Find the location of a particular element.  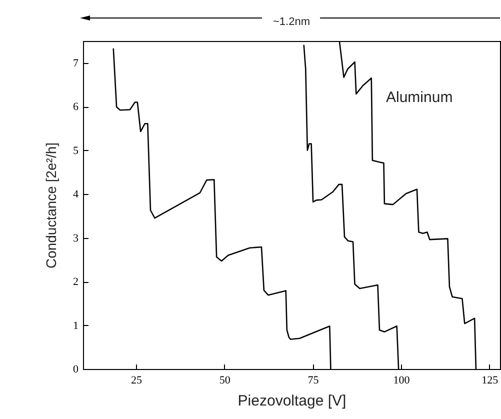

y-tick-label: 5 is located at coordinates (76, 150).